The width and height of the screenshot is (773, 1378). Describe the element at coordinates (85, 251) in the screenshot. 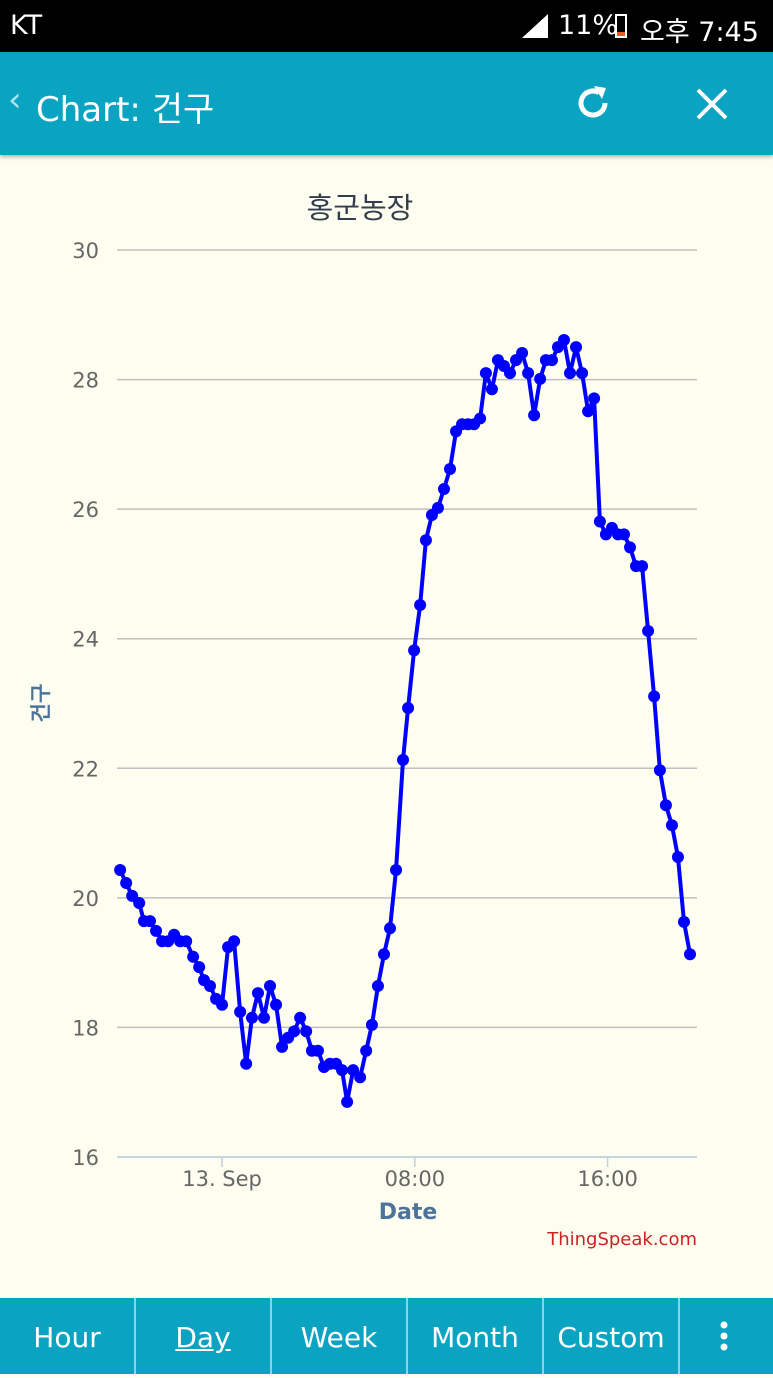

I see `y-tick-label: 30` at that location.